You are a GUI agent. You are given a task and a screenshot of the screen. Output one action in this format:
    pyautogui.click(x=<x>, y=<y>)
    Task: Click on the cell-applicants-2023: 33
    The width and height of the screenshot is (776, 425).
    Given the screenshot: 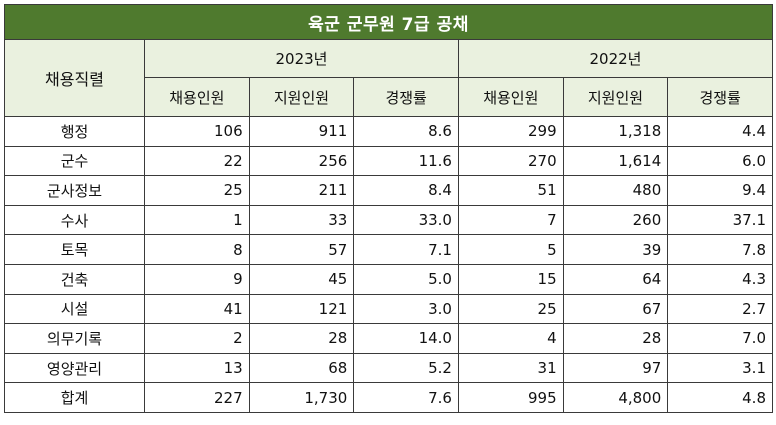 What is the action you would take?
    pyautogui.click(x=301, y=220)
    